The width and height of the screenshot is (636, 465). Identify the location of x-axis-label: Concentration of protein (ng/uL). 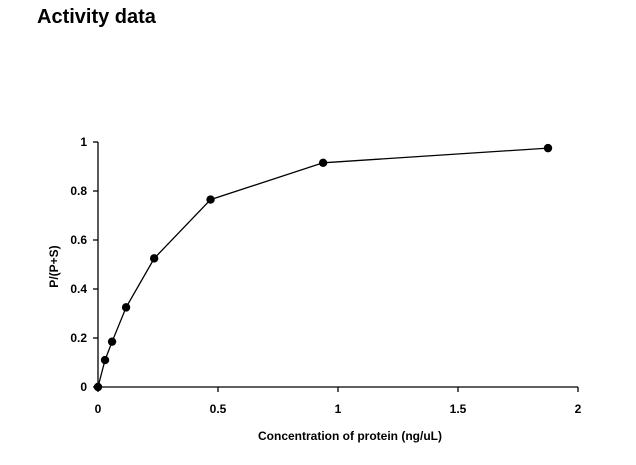
(350, 436).